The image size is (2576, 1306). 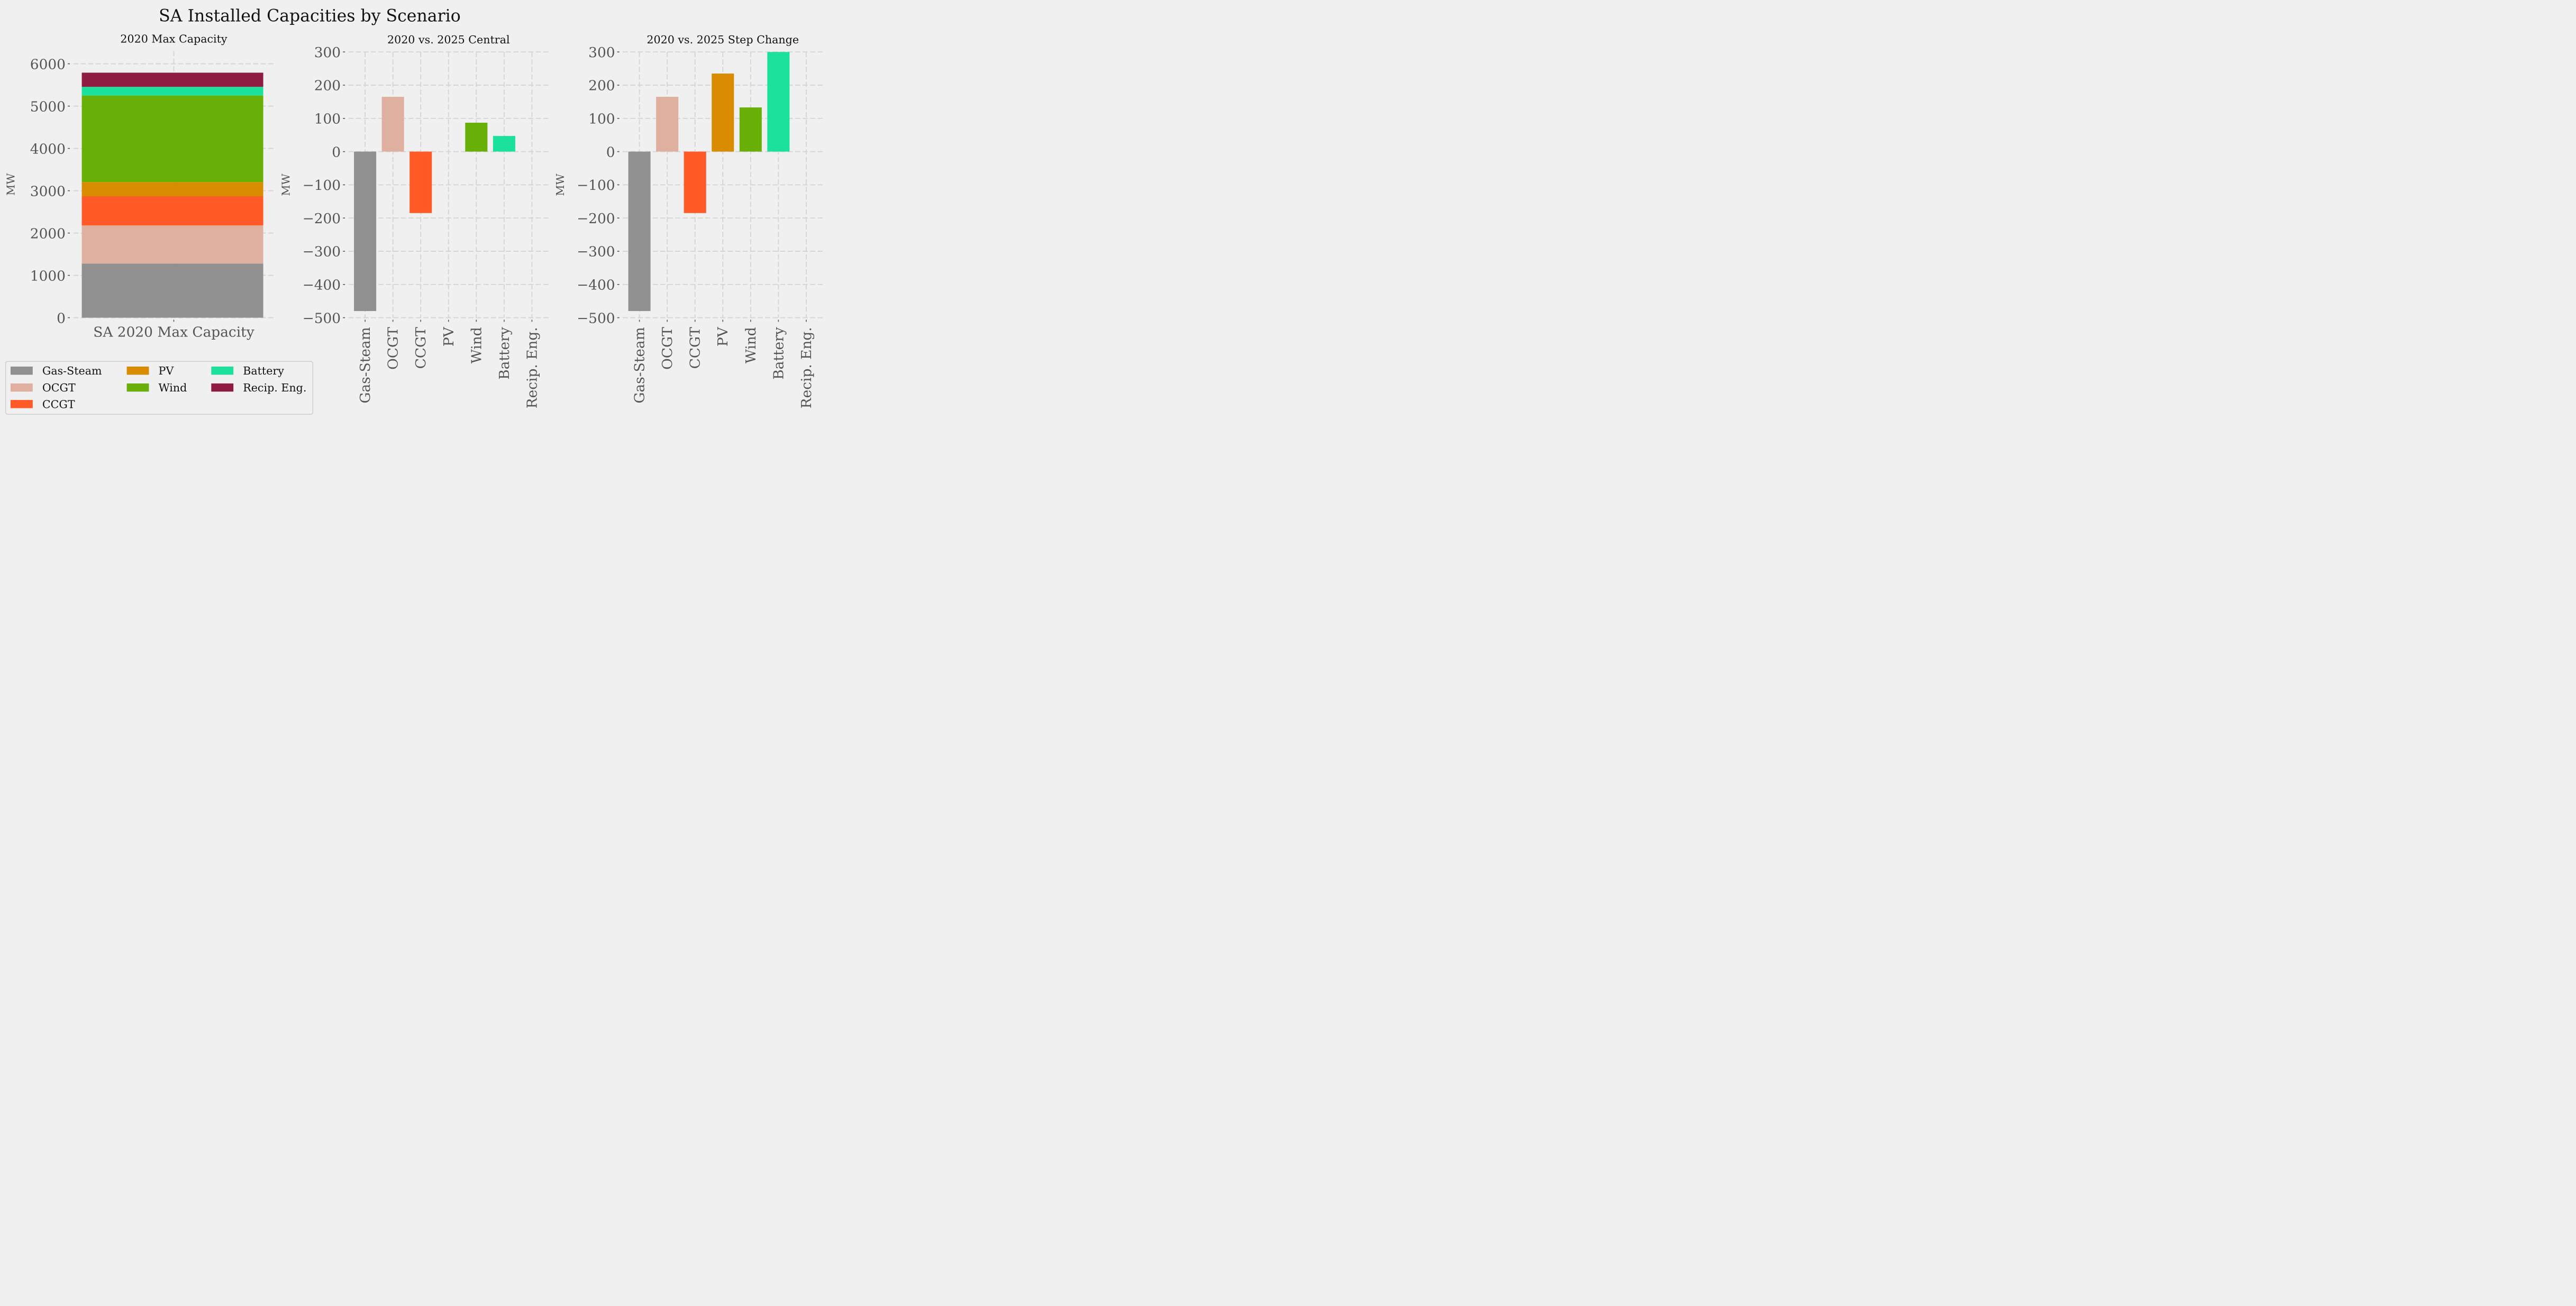 What do you see at coordinates (274, 387) in the screenshot?
I see `legend-label: Recip. Eng.` at bounding box center [274, 387].